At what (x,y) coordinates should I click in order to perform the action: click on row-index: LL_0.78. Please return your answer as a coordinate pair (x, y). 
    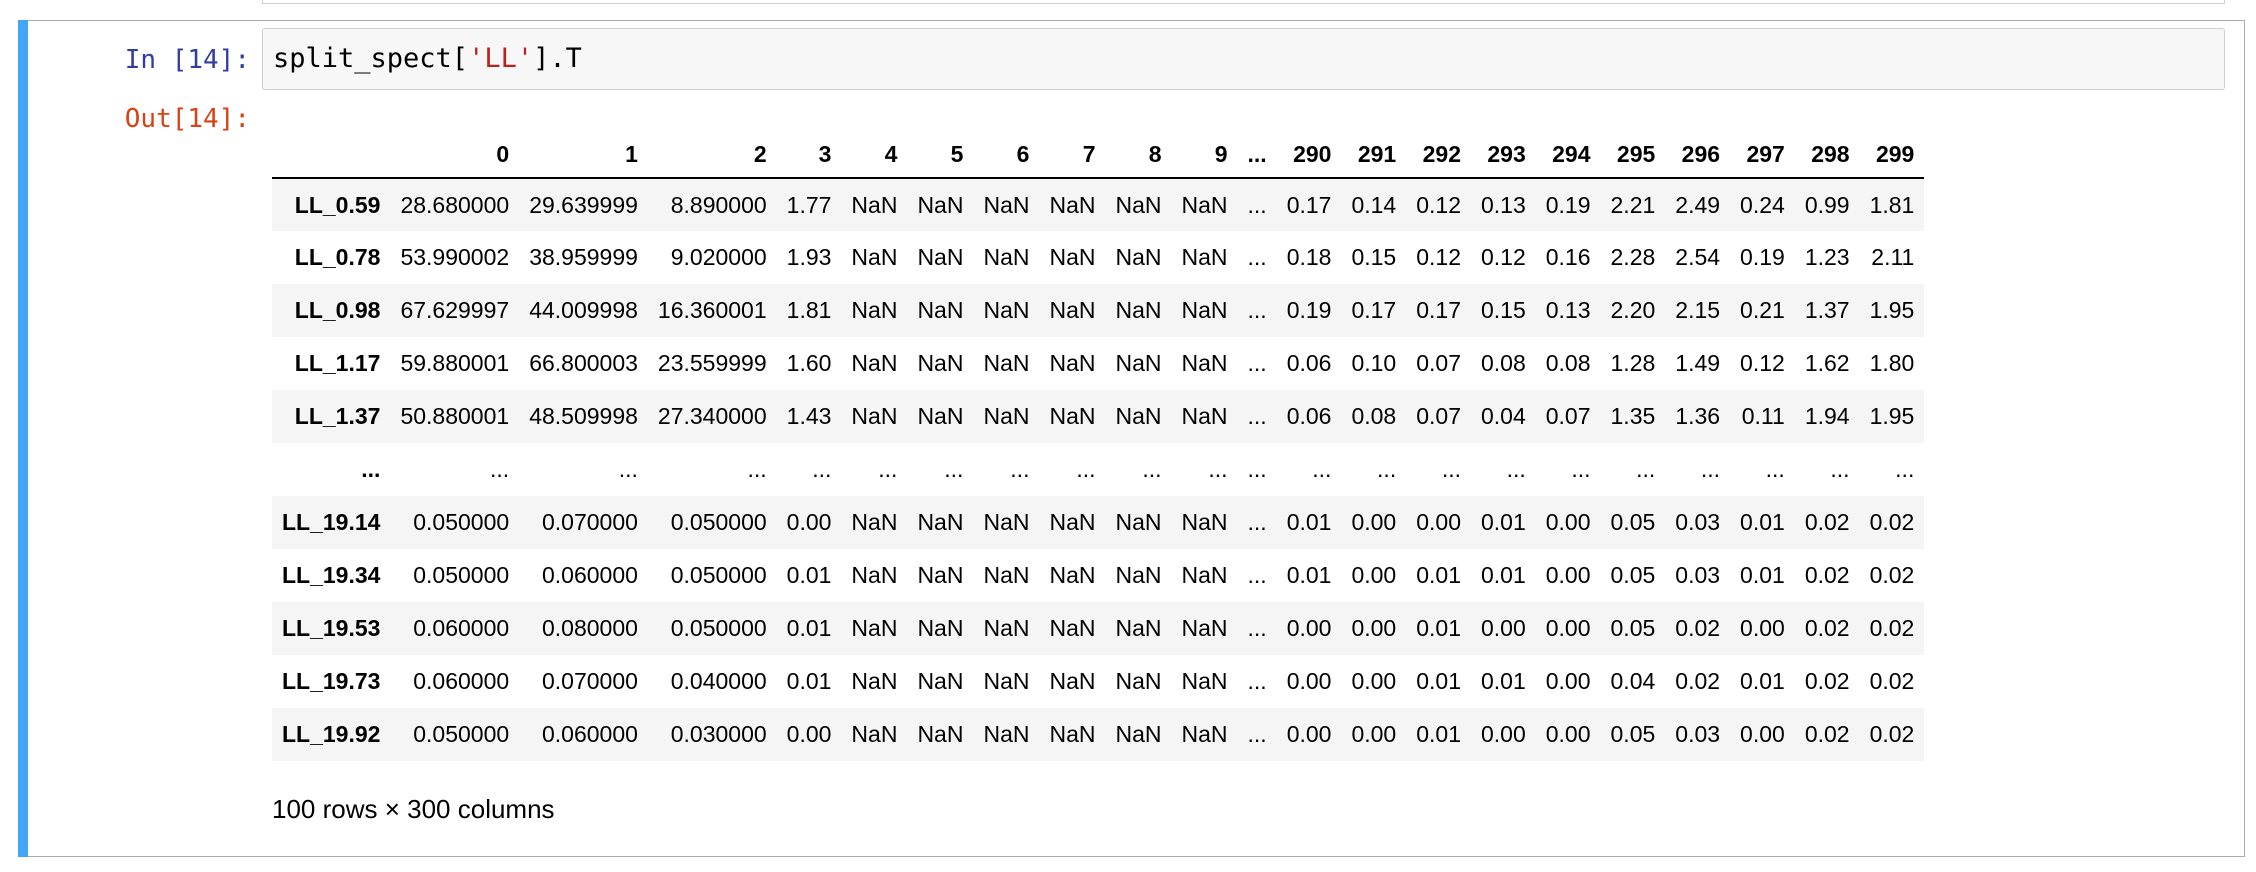
    Looking at the image, I should click on (337, 257).